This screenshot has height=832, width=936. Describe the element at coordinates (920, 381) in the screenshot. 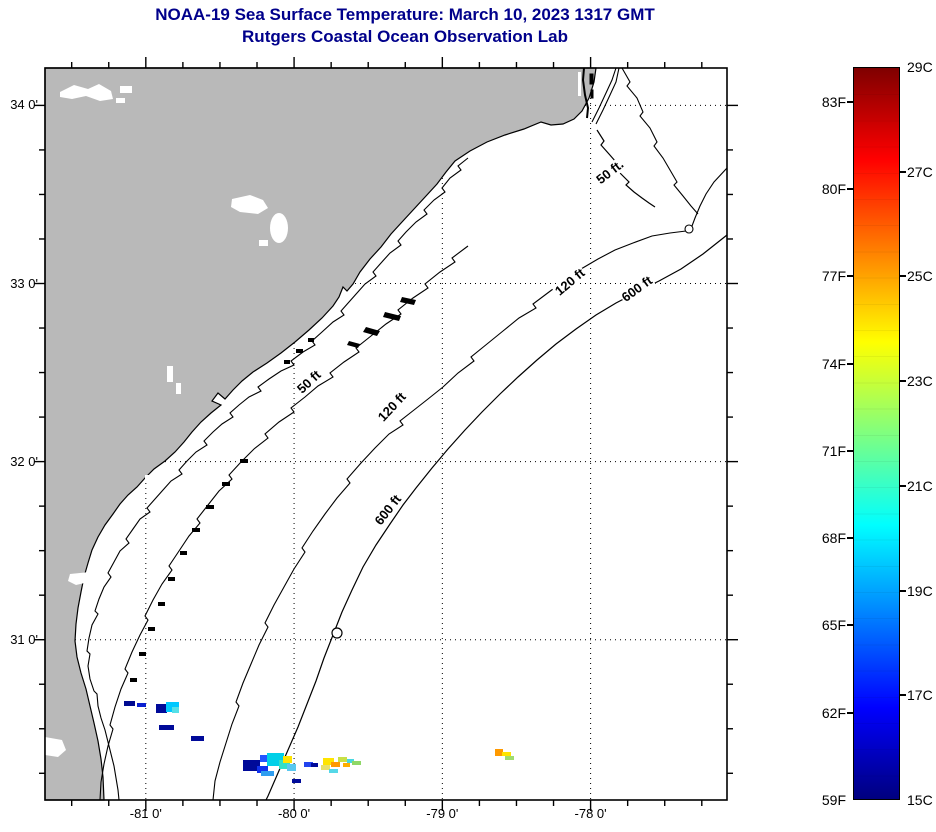

I see `colorbar-celsius-label: 23C` at that location.